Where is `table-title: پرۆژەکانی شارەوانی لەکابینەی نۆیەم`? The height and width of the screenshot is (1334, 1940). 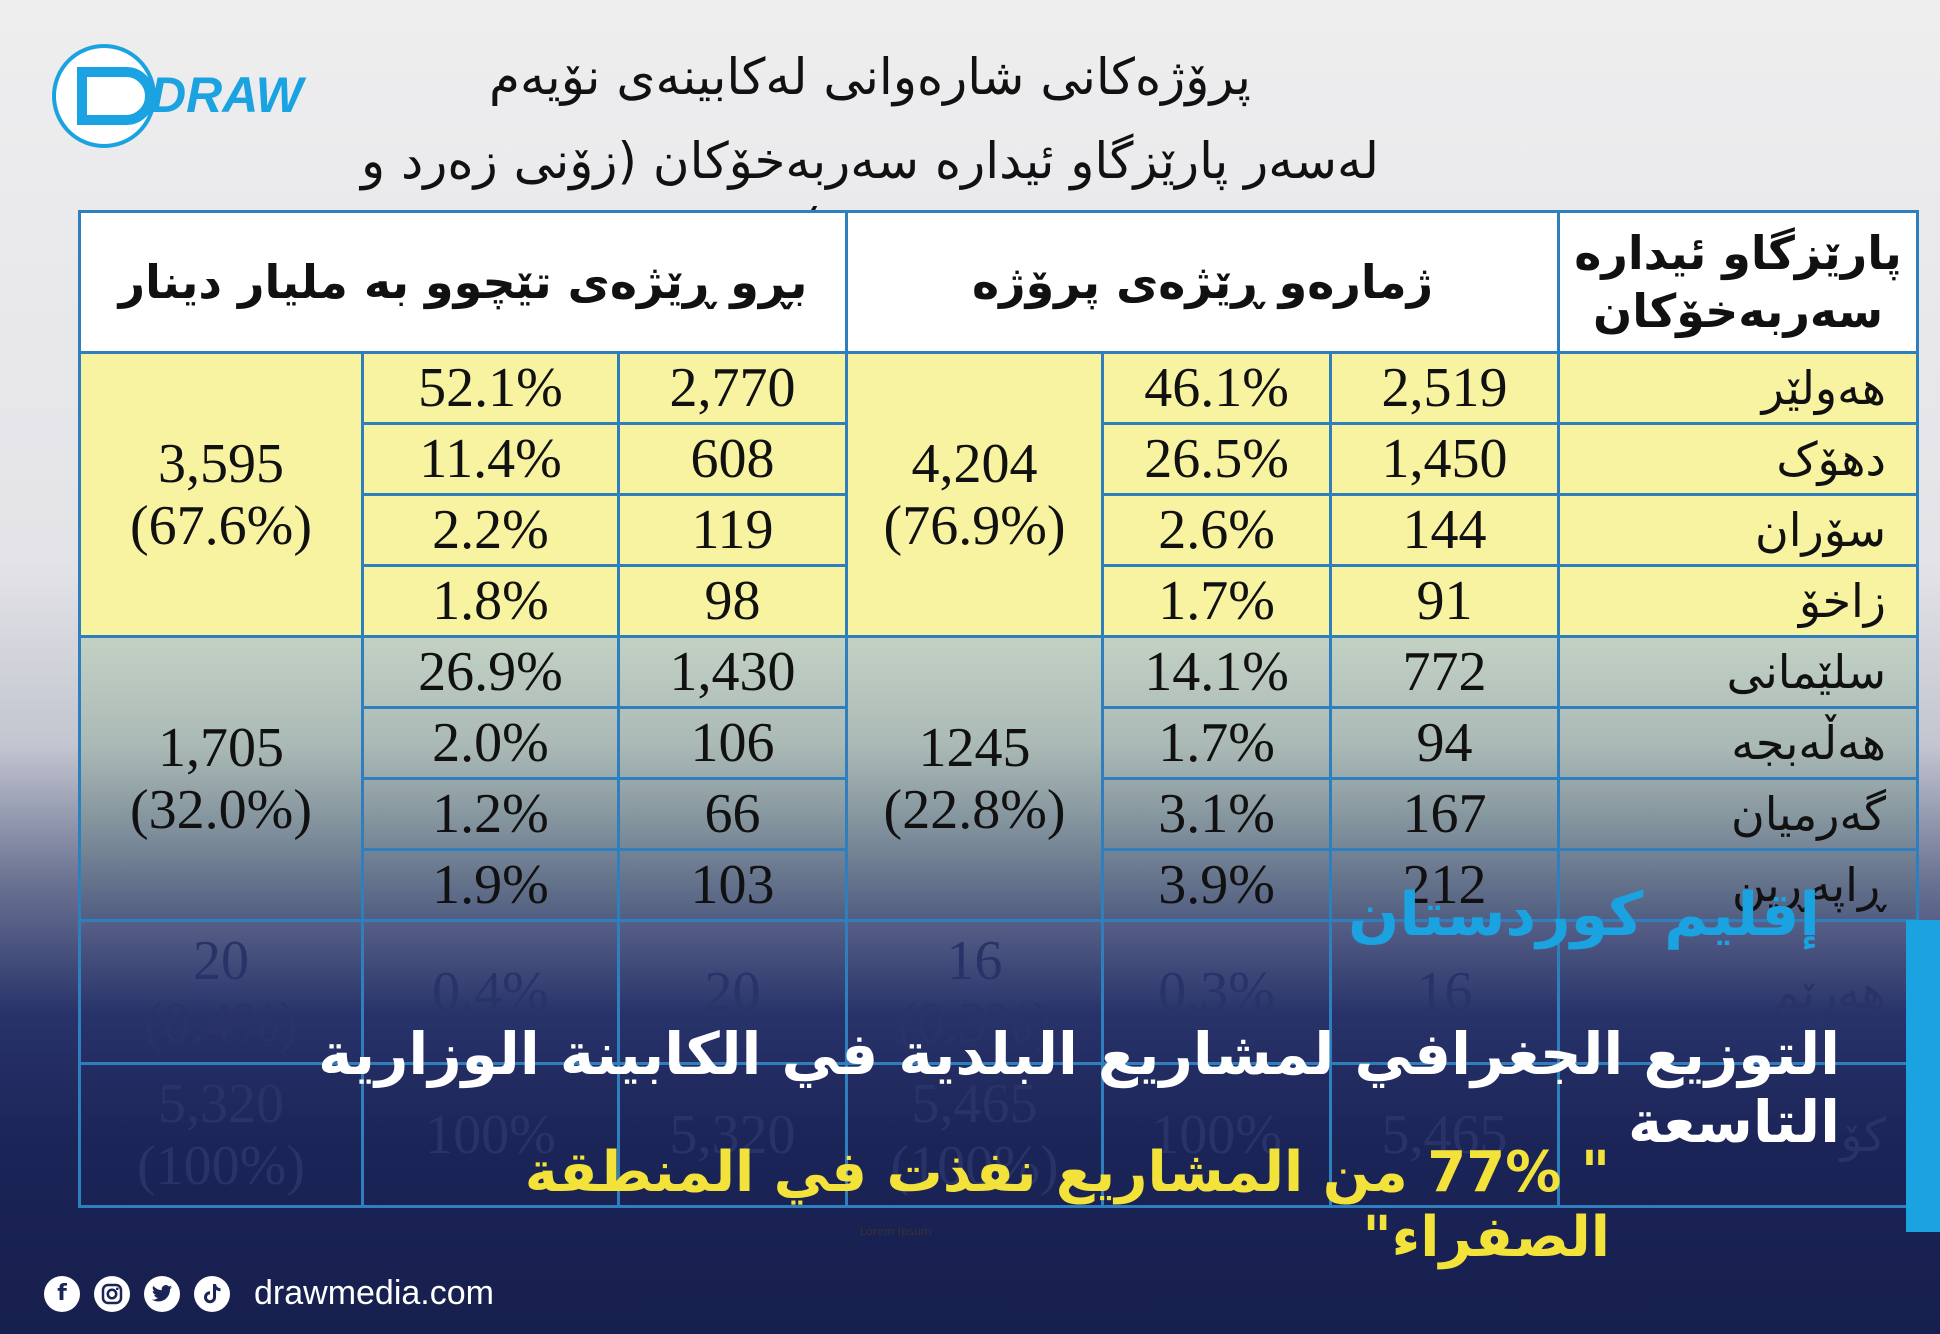
table-title: پرۆژەکانی شارەوانی لەکابینەی نۆیەم is located at coordinates (870, 77).